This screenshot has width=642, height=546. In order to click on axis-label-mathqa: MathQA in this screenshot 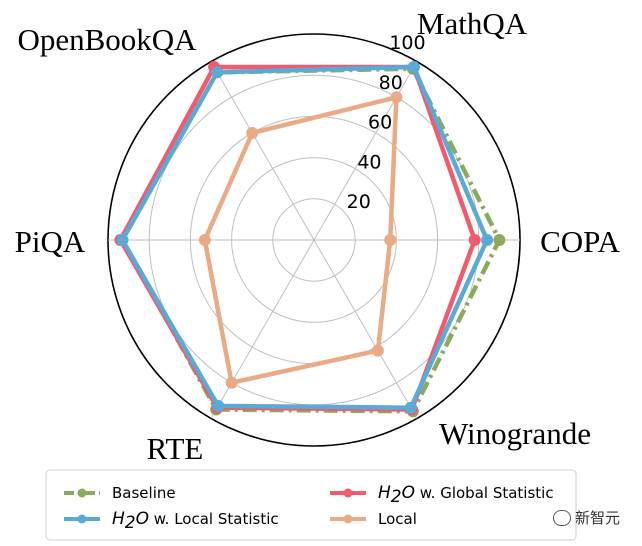, I will do `click(472, 23)`.